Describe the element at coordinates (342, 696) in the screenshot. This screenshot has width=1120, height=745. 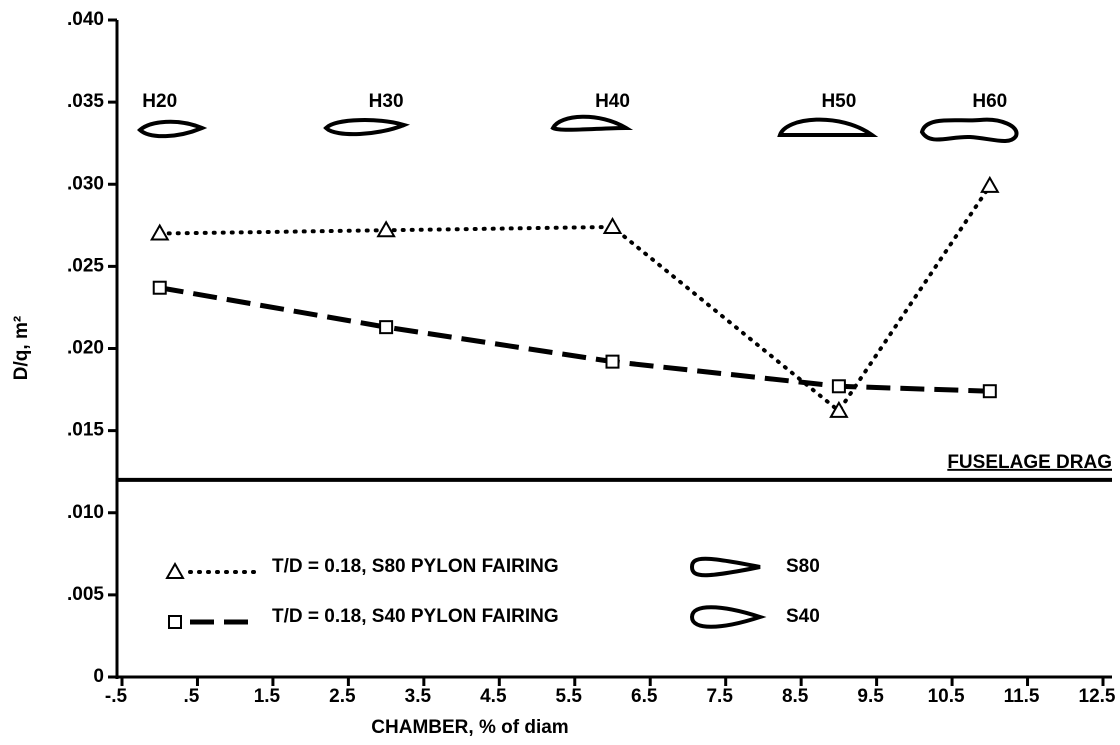
I see `x-tick-label: 2.5` at that location.